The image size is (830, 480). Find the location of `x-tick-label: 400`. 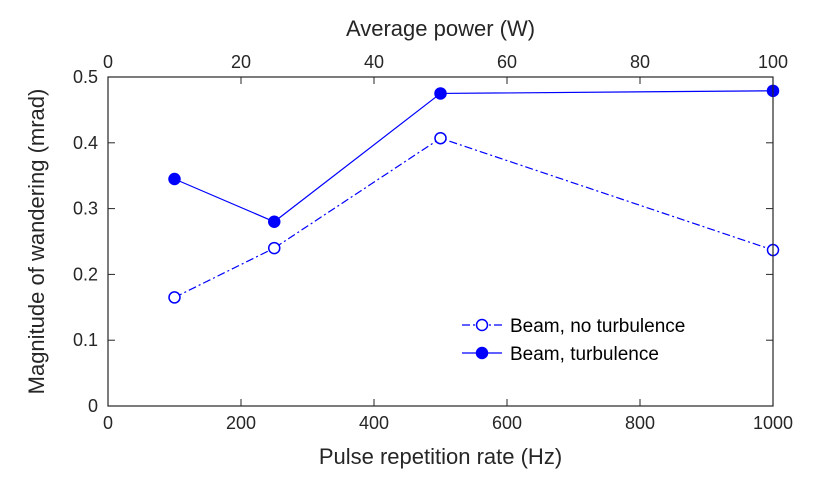

x-tick-label: 400 is located at coordinates (374, 423).